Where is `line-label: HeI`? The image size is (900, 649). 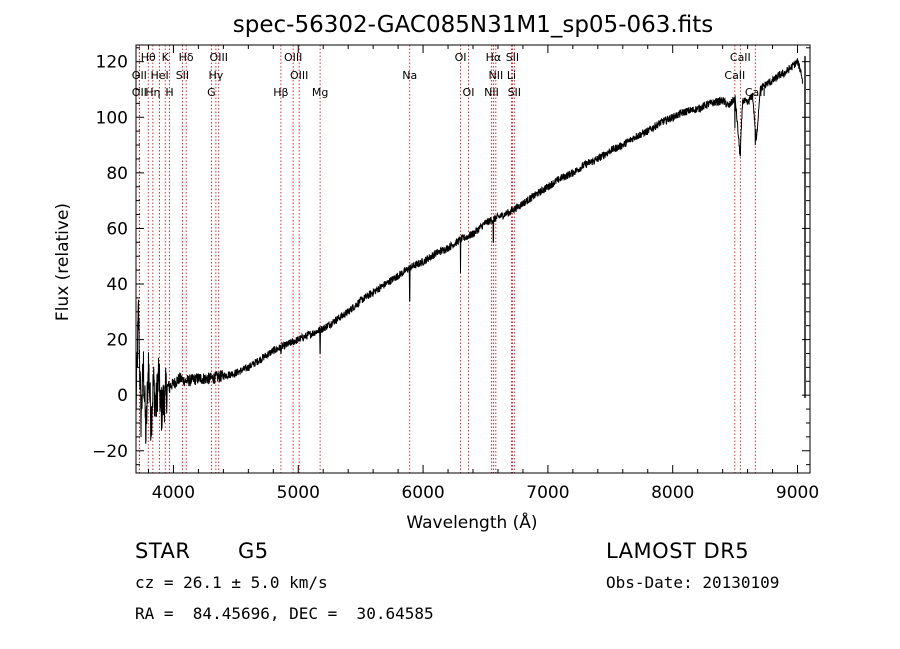
line-label: HeI is located at coordinates (159, 75).